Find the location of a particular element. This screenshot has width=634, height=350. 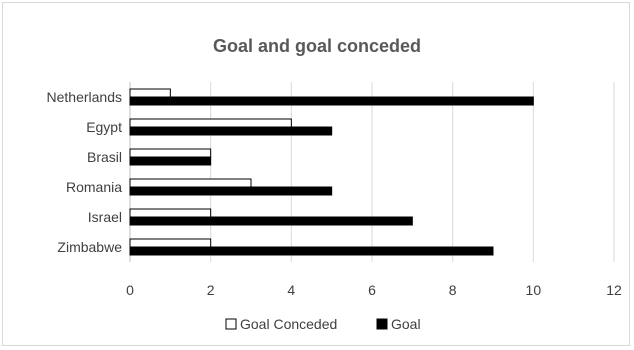

category-label: Zimbabwe is located at coordinates (89, 247).